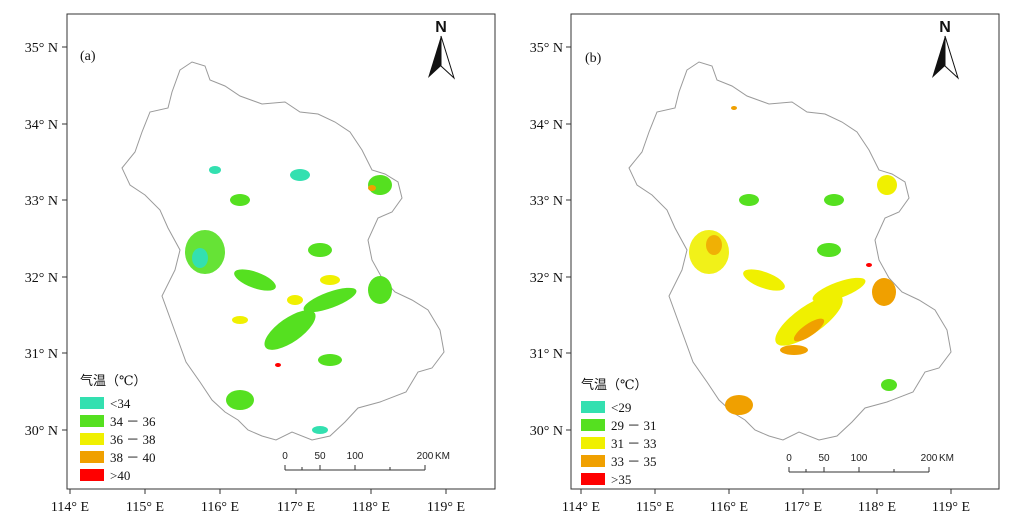 The width and height of the screenshot is (1018, 522). I want to click on legend-label: 38 － 40, so click(133, 457).